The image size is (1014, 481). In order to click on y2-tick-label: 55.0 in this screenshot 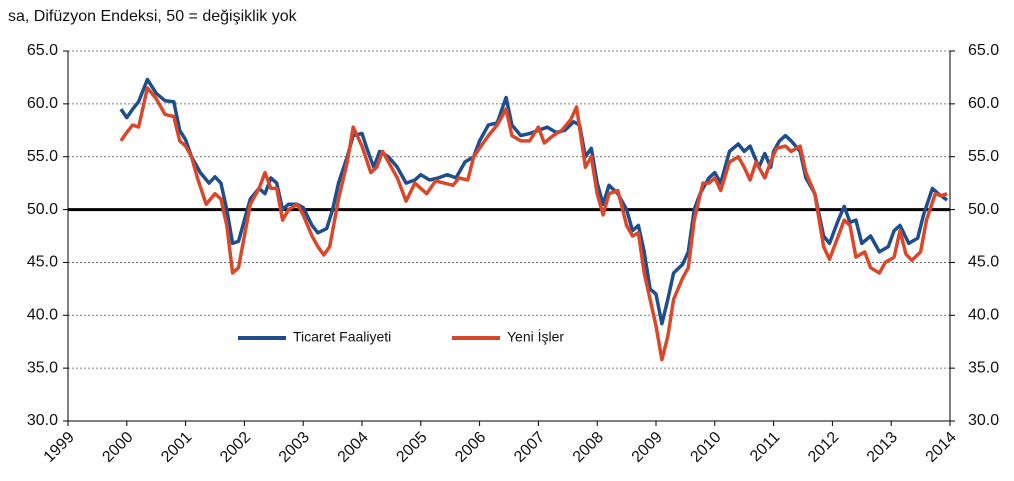, I will do `click(983, 156)`.